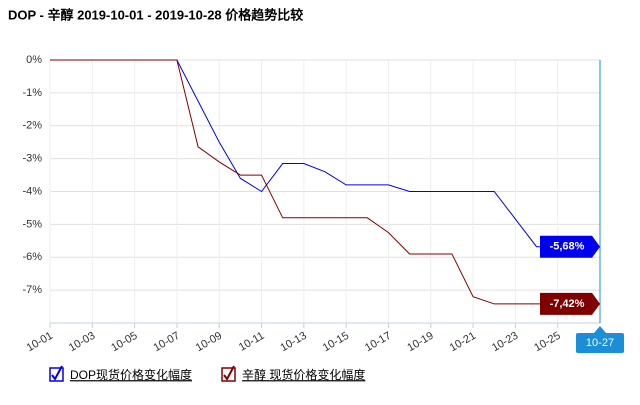  What do you see at coordinates (32, 159) in the screenshot?
I see `y-tick-label: -3%` at bounding box center [32, 159].